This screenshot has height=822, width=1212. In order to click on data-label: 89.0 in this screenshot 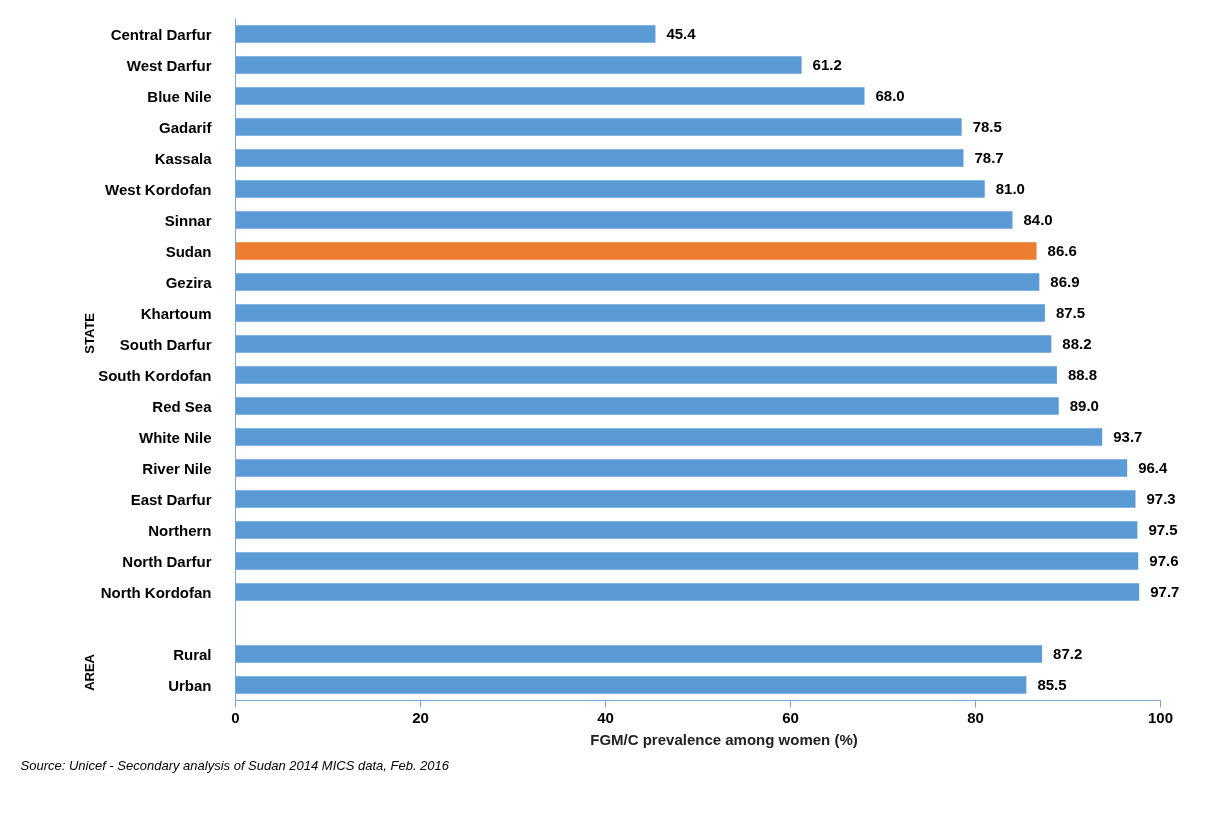, I will do `click(1084, 405)`.